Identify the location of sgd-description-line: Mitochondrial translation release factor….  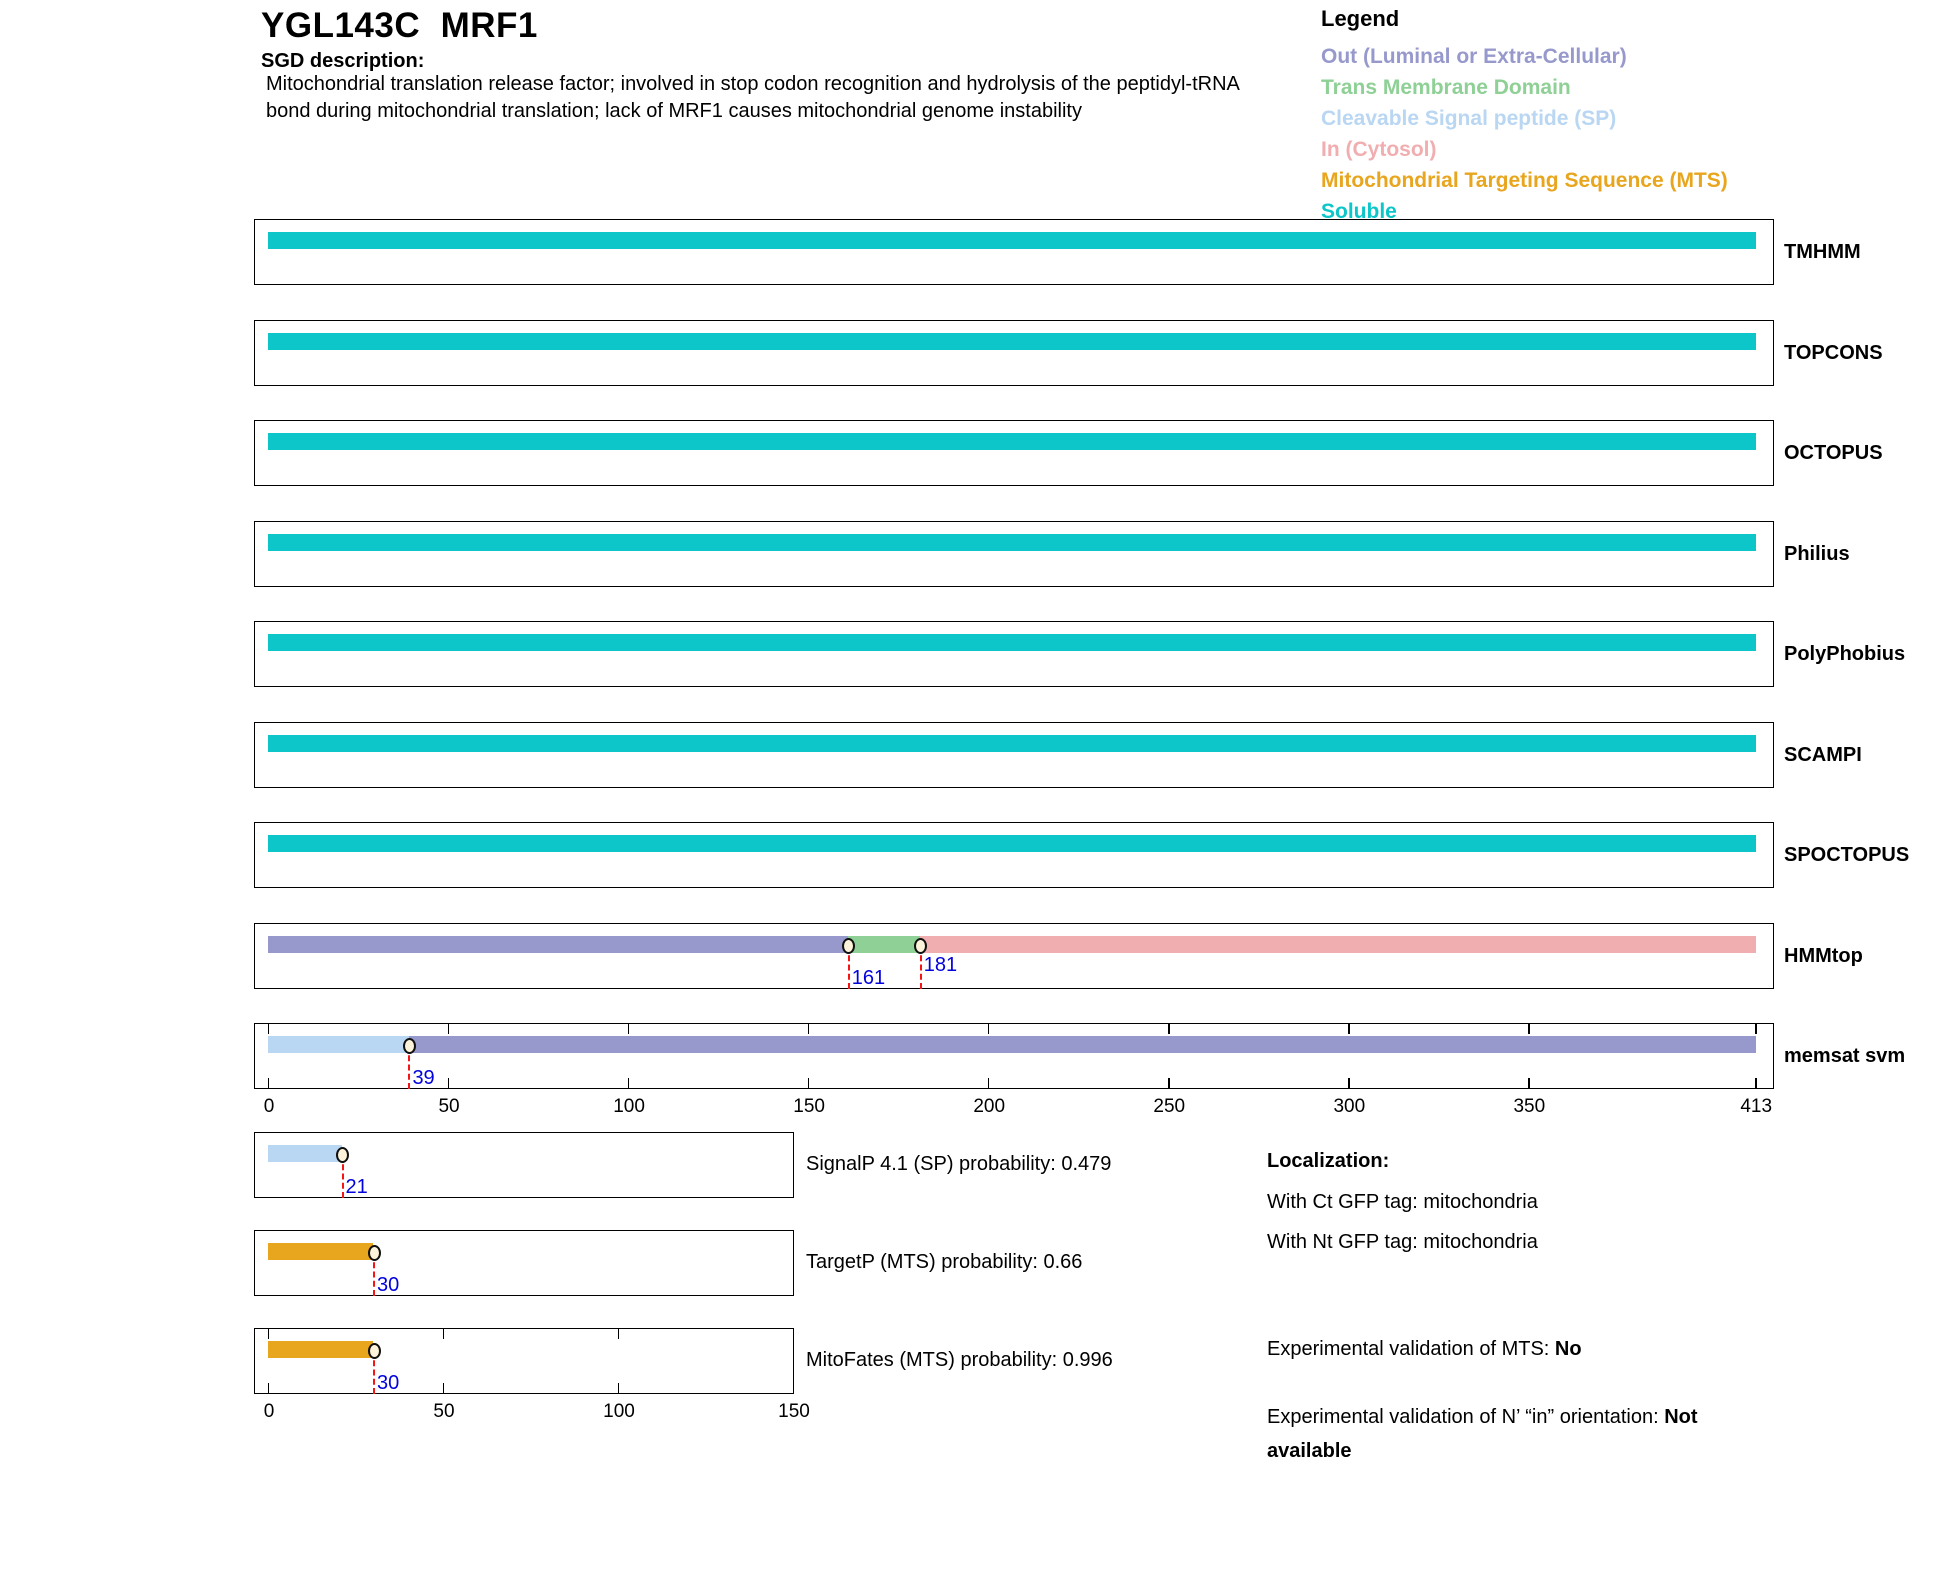
(753, 84).